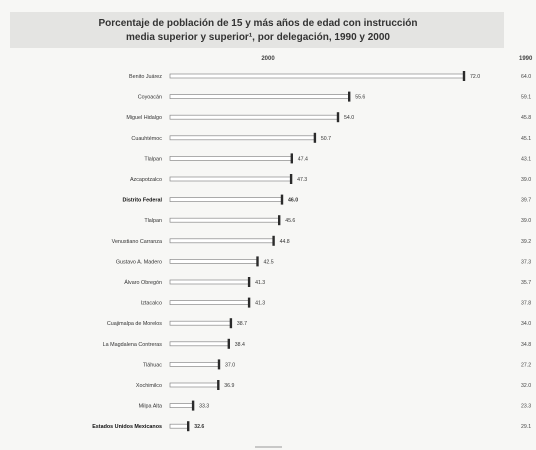 The image size is (536, 450). Describe the element at coordinates (285, 242) in the screenshot. I see `data-label: 44.8` at that location.